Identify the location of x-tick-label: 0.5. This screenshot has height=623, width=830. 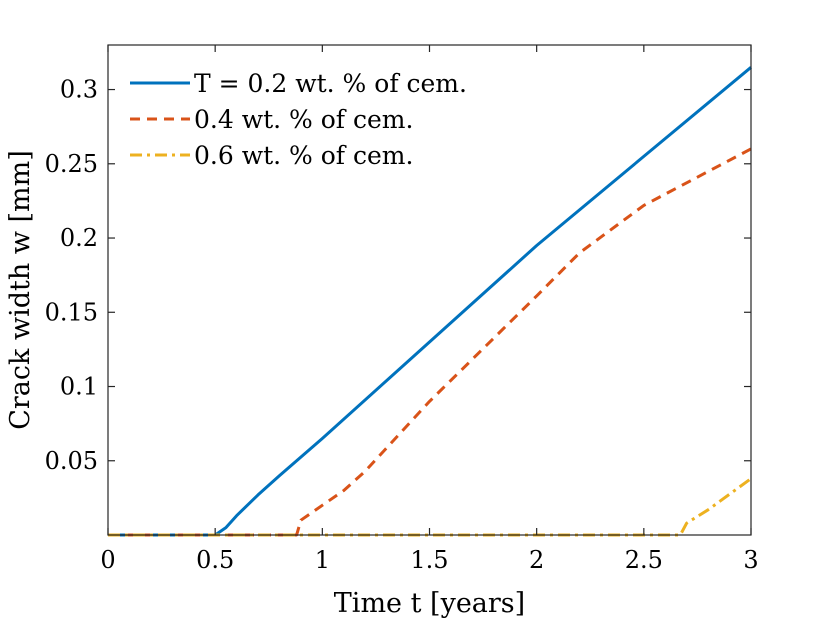
(215, 560).